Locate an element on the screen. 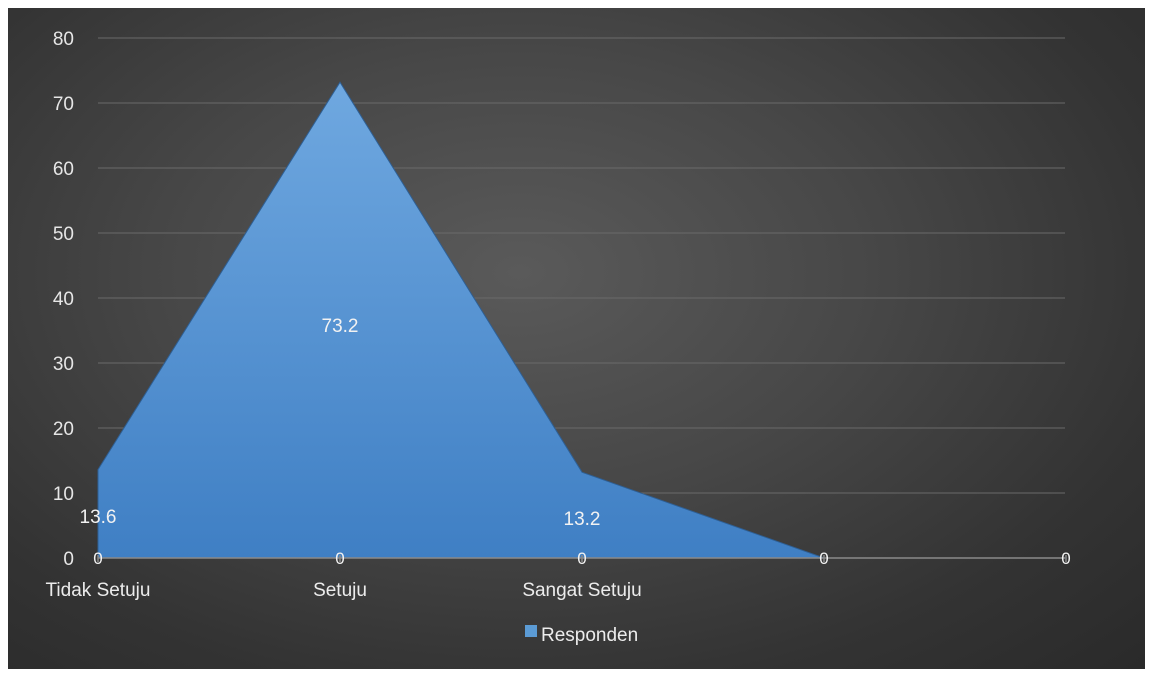  x-axis-ticks: Tidak Setuju Setuju Sangat Setuju is located at coordinates (344, 590).